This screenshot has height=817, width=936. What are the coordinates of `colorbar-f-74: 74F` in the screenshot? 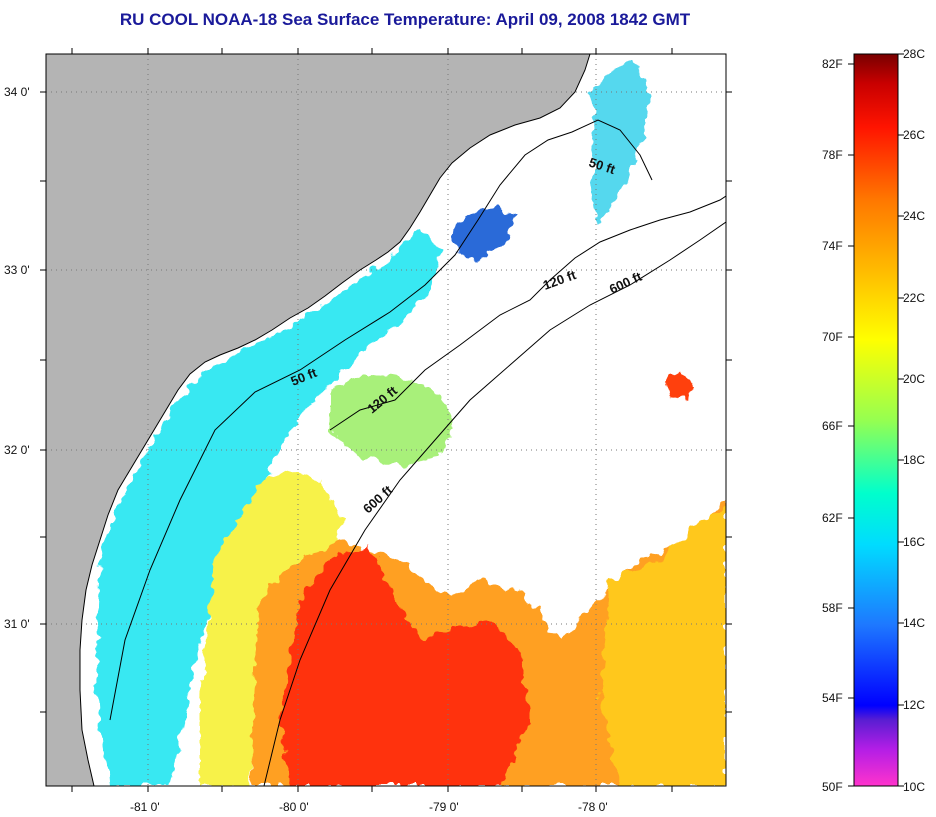 It's located at (832, 246).